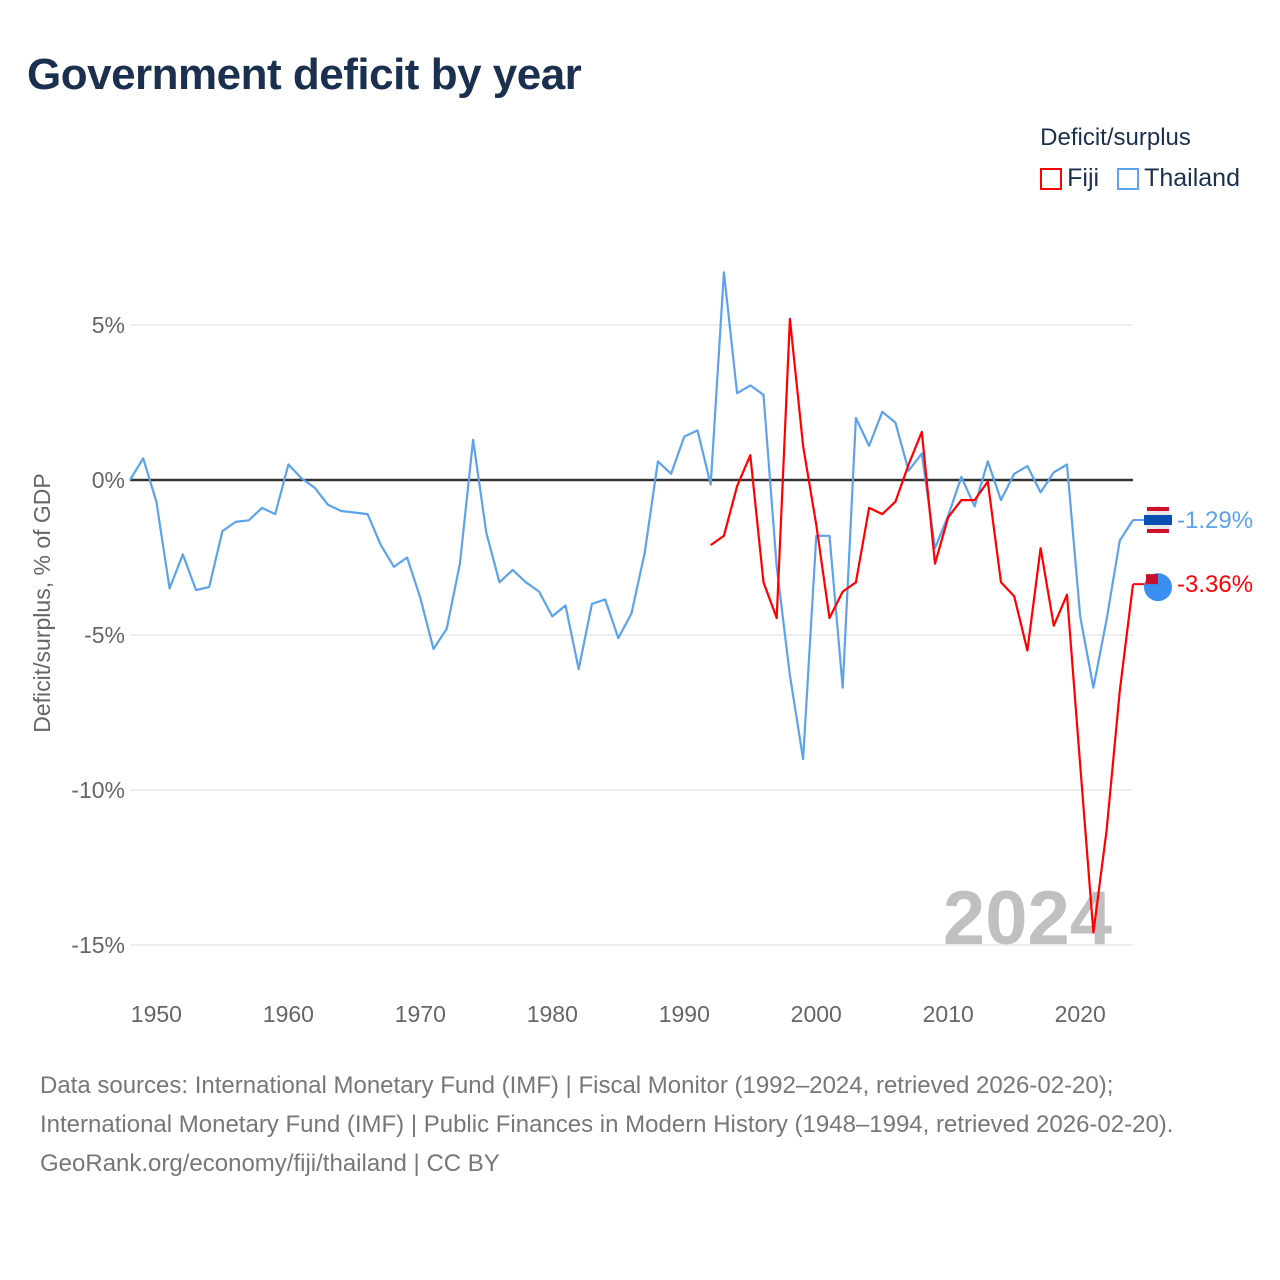 The image size is (1280, 1280). What do you see at coordinates (156, 1014) in the screenshot?
I see `x-tick-label: 1950` at bounding box center [156, 1014].